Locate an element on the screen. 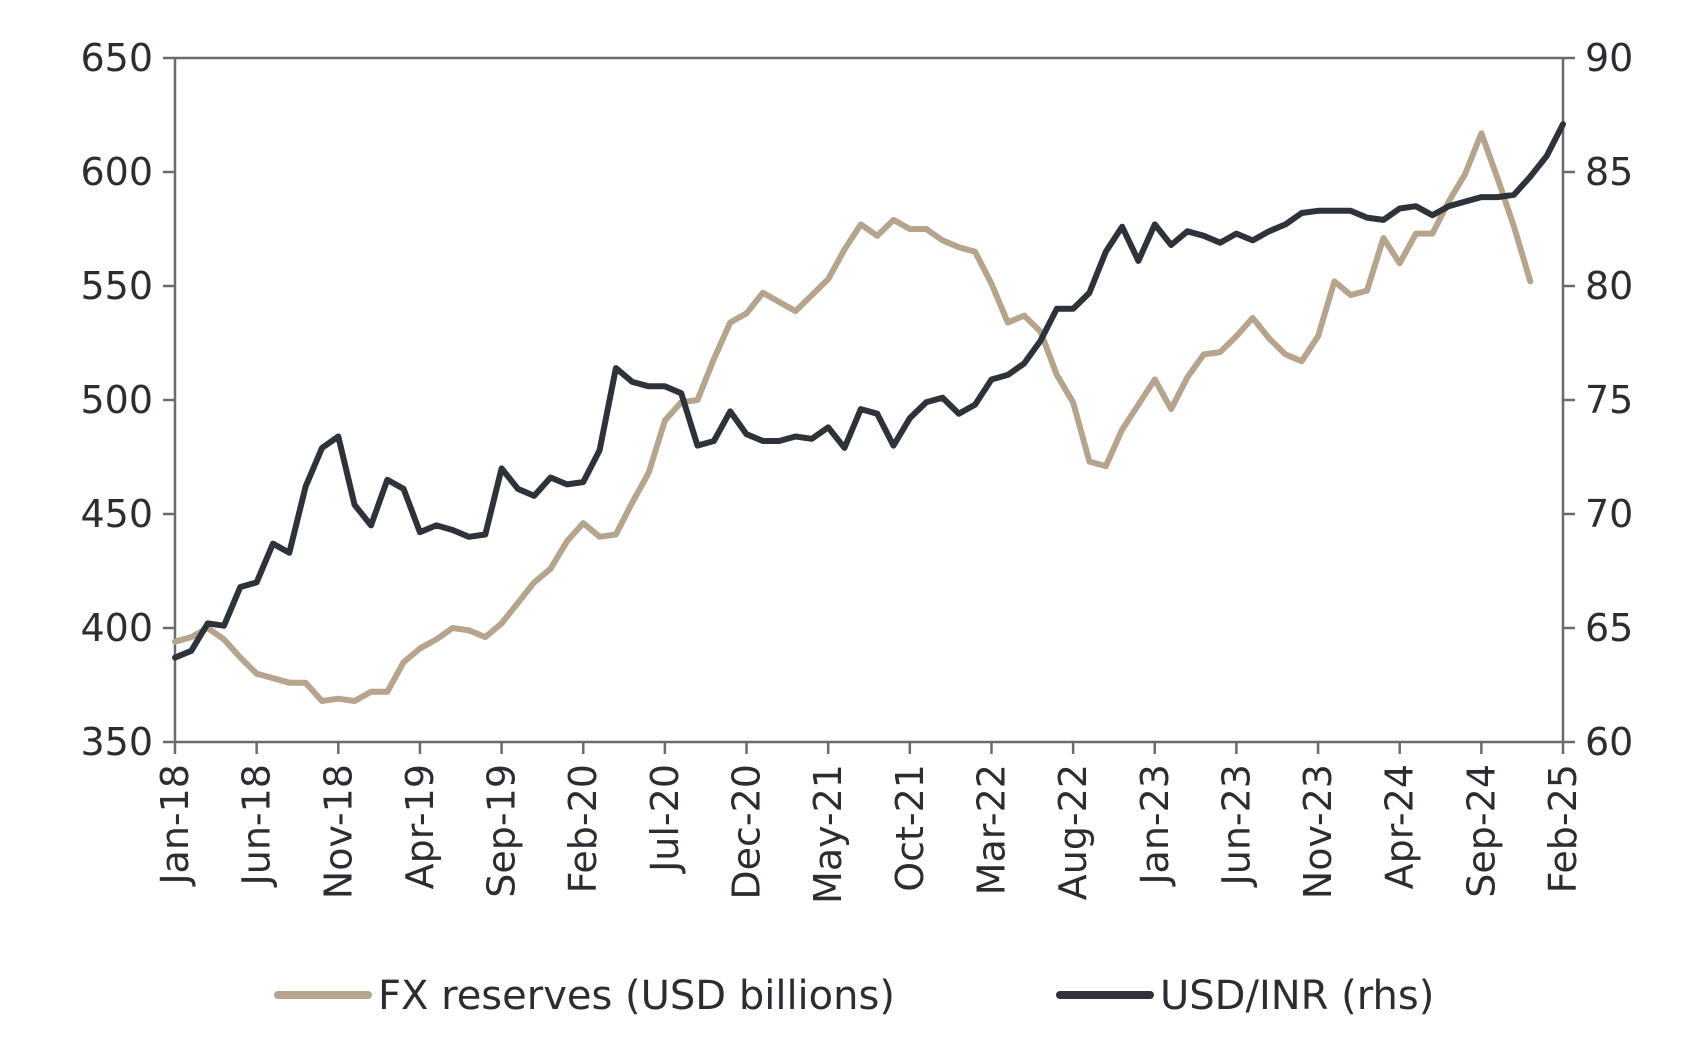 The image size is (1689, 1039). right-y-tick-label: 85 is located at coordinates (1609, 172).